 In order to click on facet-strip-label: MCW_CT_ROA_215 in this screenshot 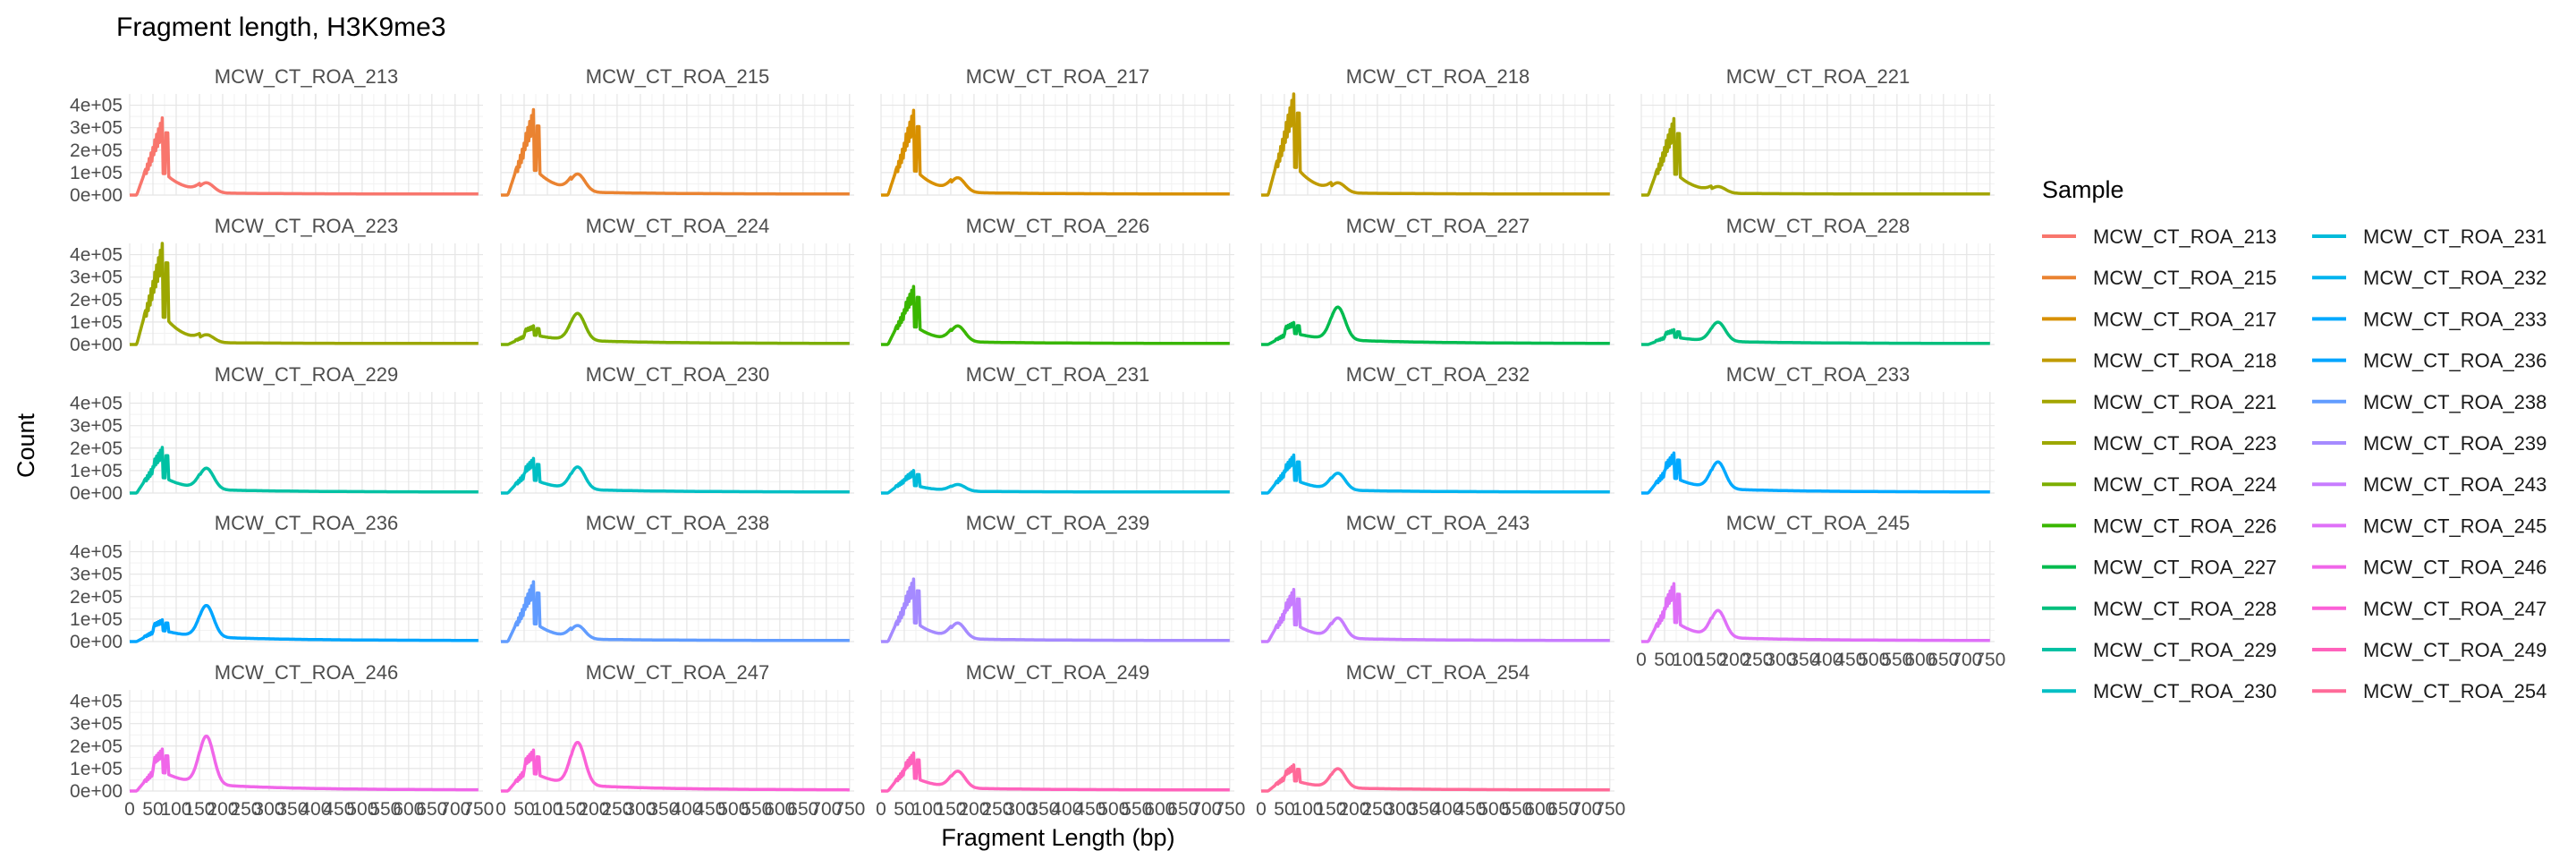, I will do `click(677, 76)`.